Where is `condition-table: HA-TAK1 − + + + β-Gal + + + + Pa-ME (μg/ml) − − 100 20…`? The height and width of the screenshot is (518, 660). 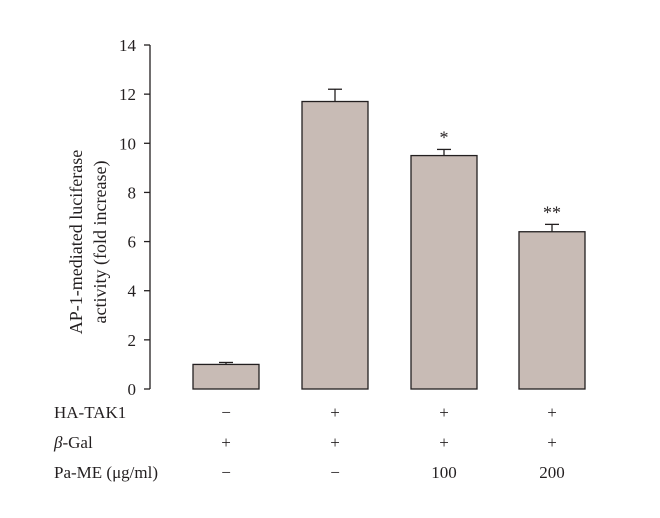
condition-table: HA-TAK1 − + + + β-Gal + + + + Pa-ME (μg/ml) − − 100 20… is located at coordinates (309, 442).